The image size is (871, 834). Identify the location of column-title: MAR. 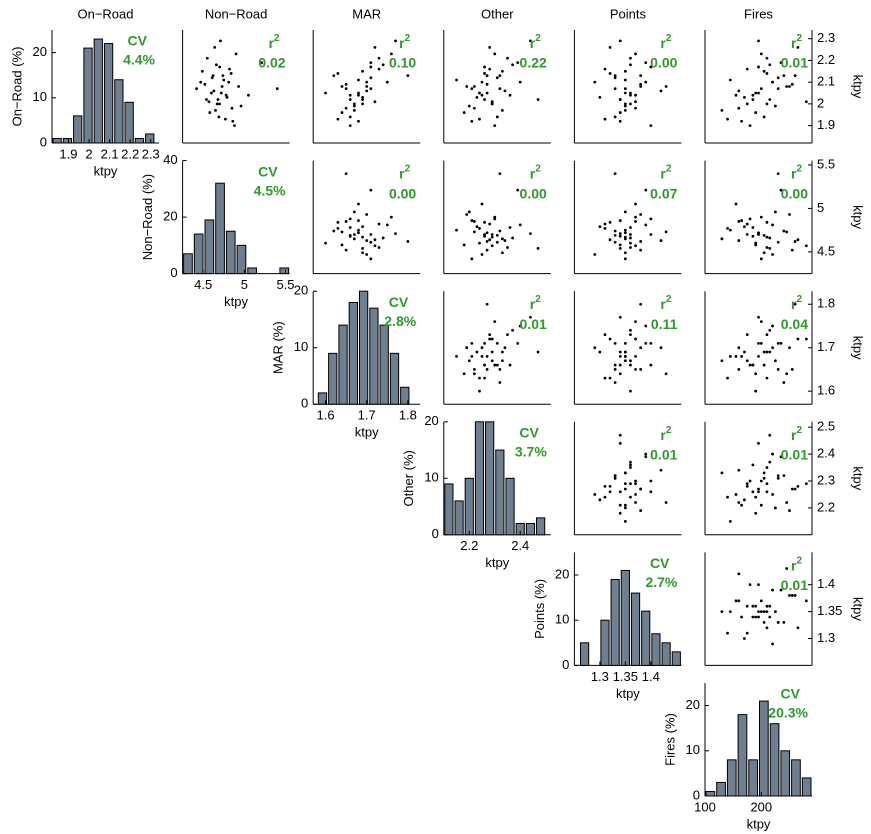
(366, 13).